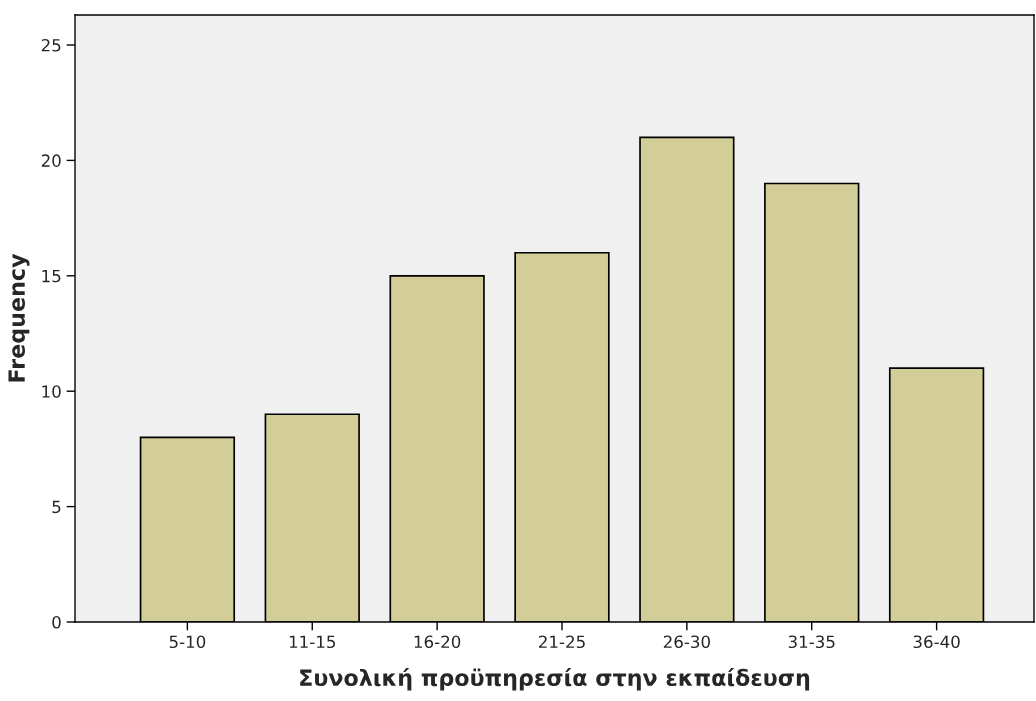 The width and height of the screenshot is (1036, 701). I want to click on x-tick-label: 21-25, so click(562, 642).